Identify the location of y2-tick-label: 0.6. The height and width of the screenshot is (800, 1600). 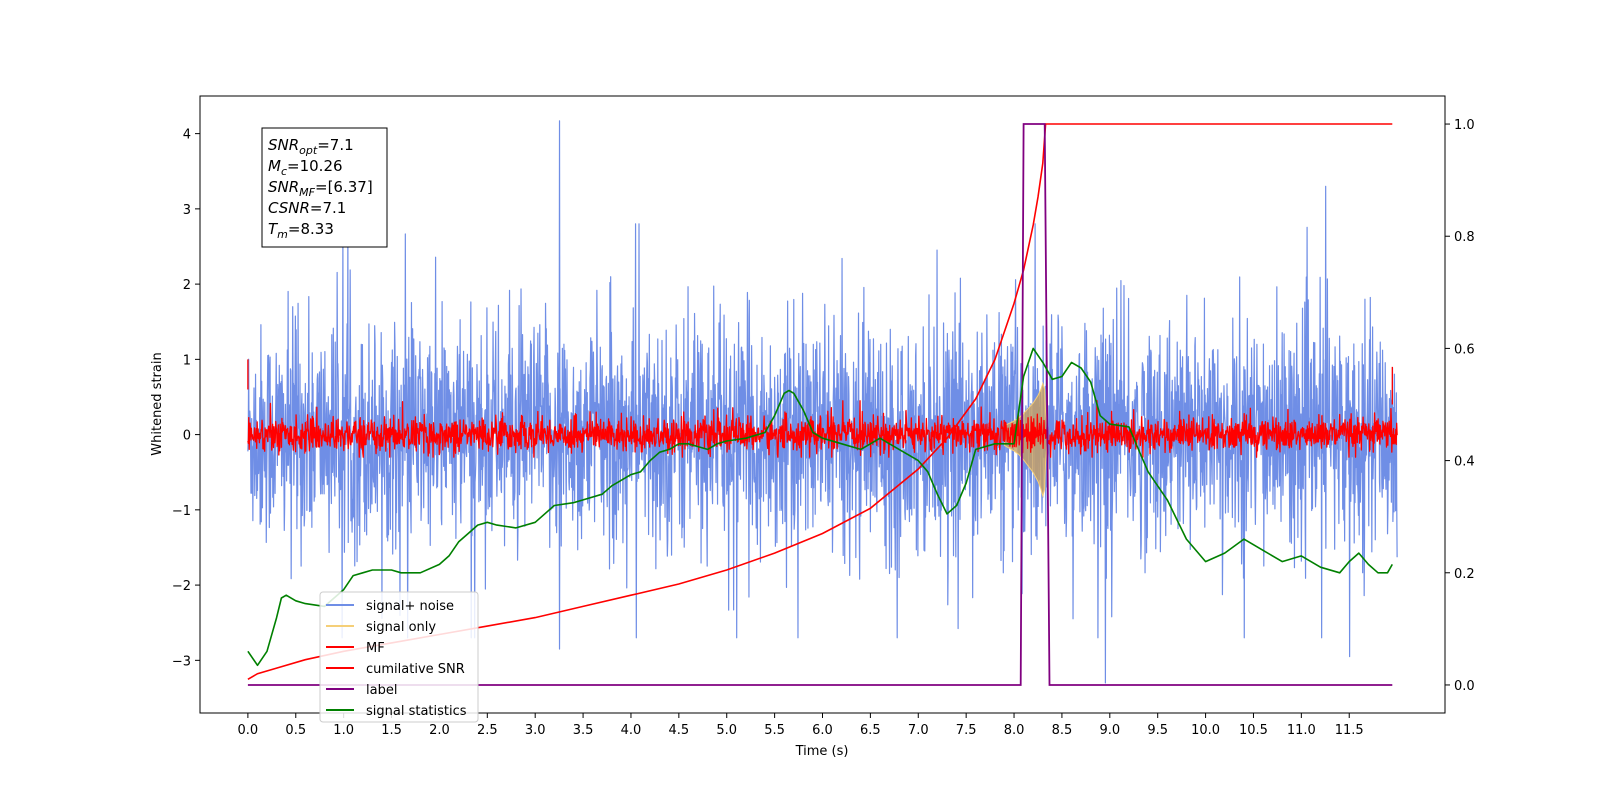
(1464, 349).